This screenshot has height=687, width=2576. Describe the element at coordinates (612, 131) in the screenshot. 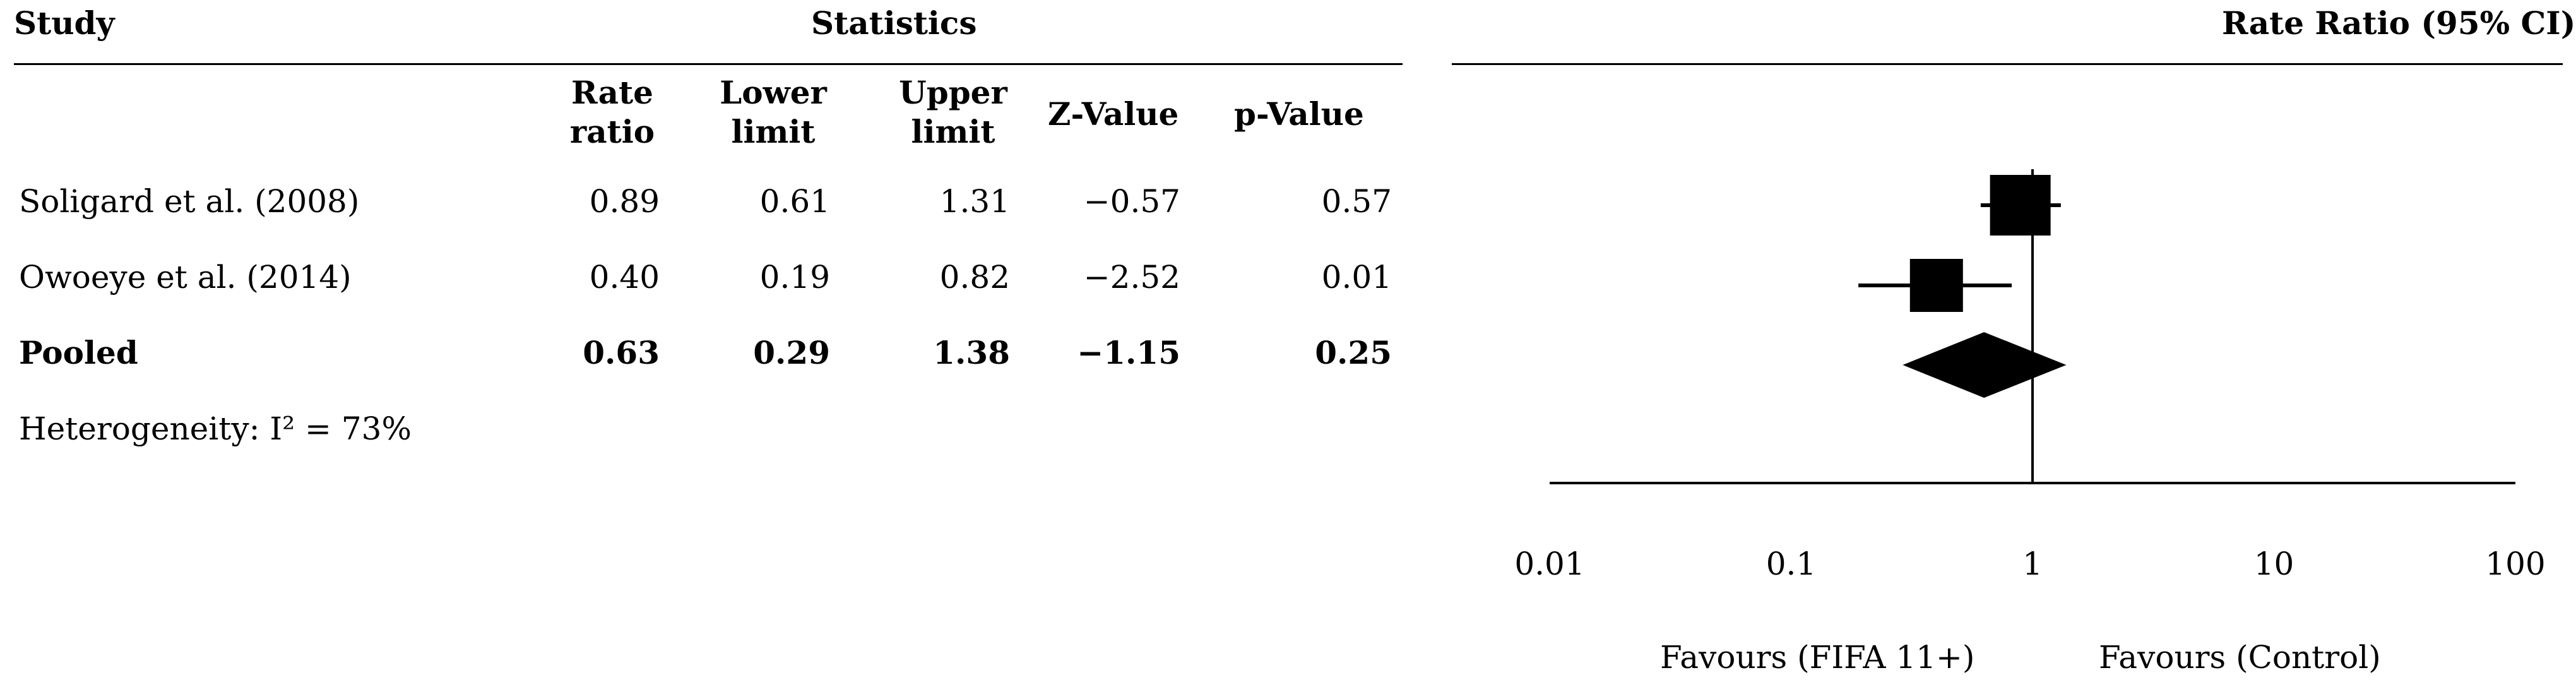

I see `col-header-rate-ratio-l2: ratio` at that location.